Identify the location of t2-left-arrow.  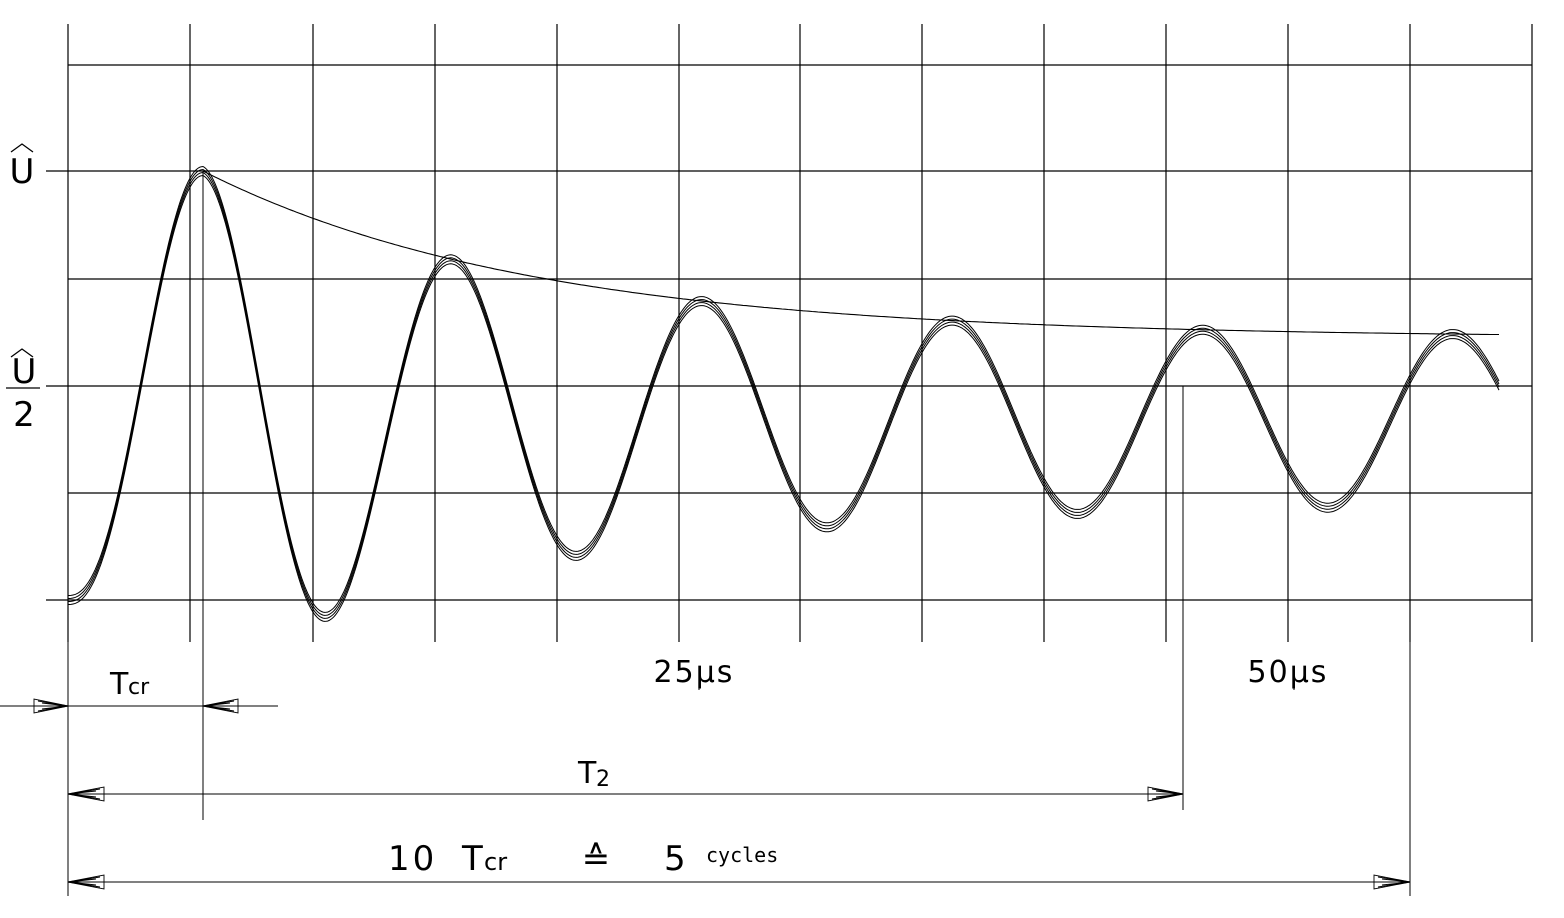
(86, 794).